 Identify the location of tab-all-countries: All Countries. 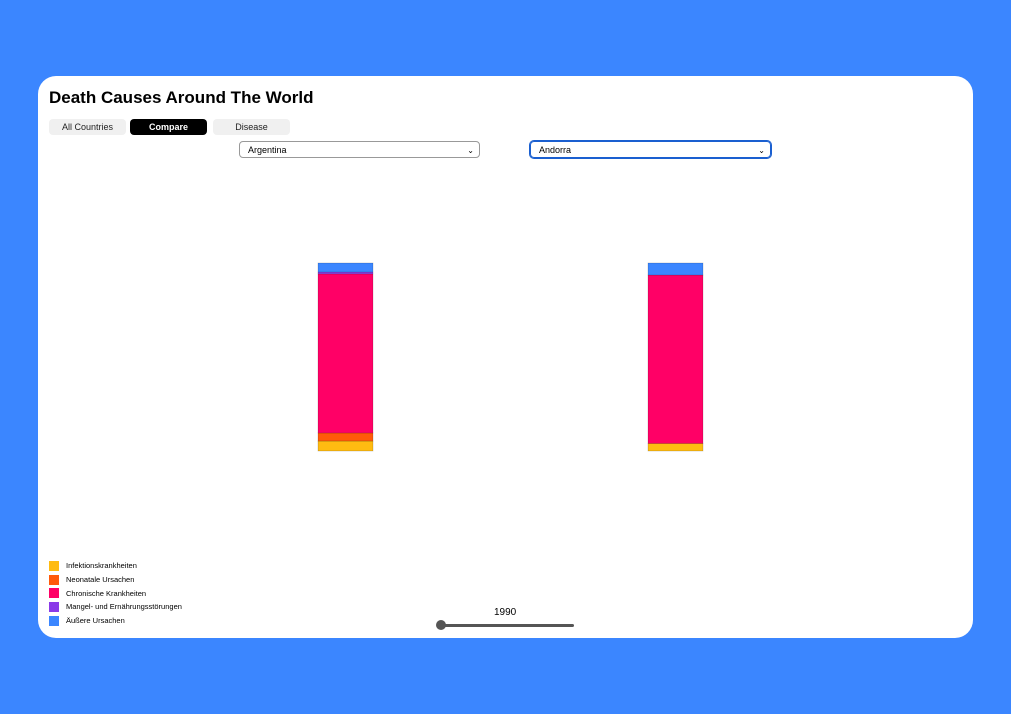
(87, 127).